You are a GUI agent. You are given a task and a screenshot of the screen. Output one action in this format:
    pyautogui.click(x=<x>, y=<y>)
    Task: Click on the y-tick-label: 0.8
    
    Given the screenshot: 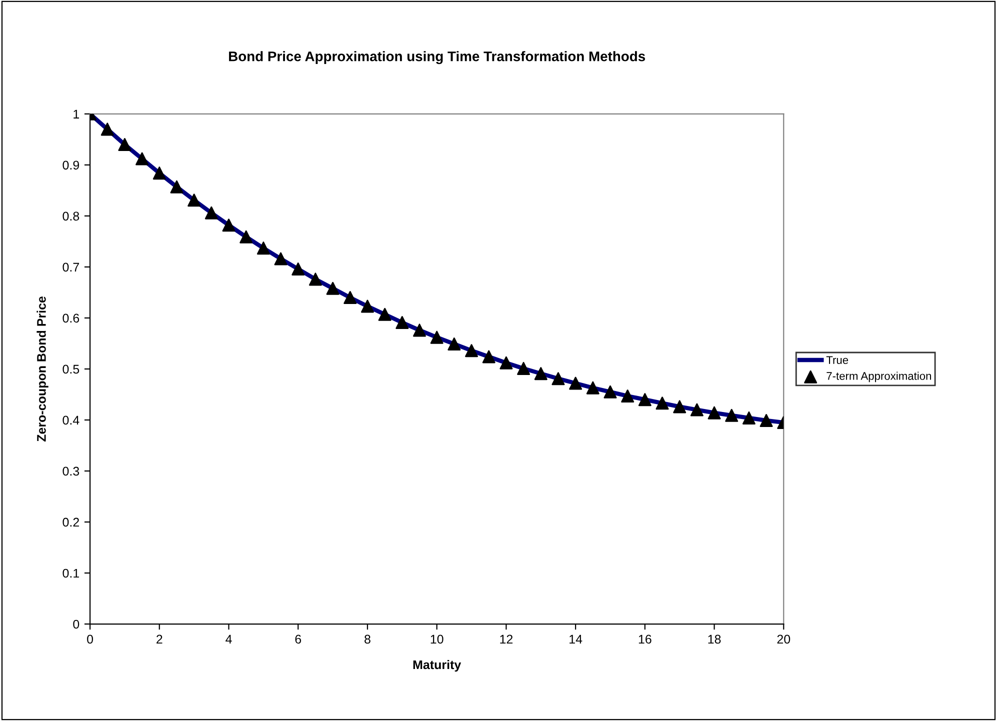 What is the action you would take?
    pyautogui.click(x=71, y=216)
    